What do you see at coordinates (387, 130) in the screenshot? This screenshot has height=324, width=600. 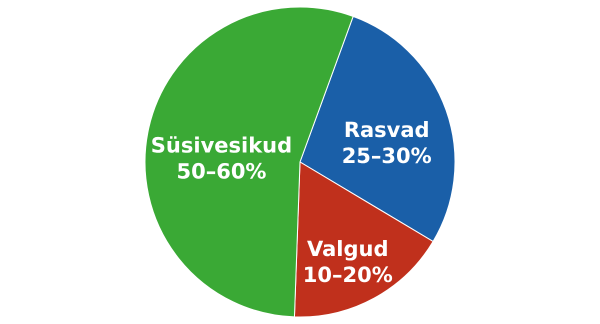 I see `slice-label: Rasvad` at bounding box center [387, 130].